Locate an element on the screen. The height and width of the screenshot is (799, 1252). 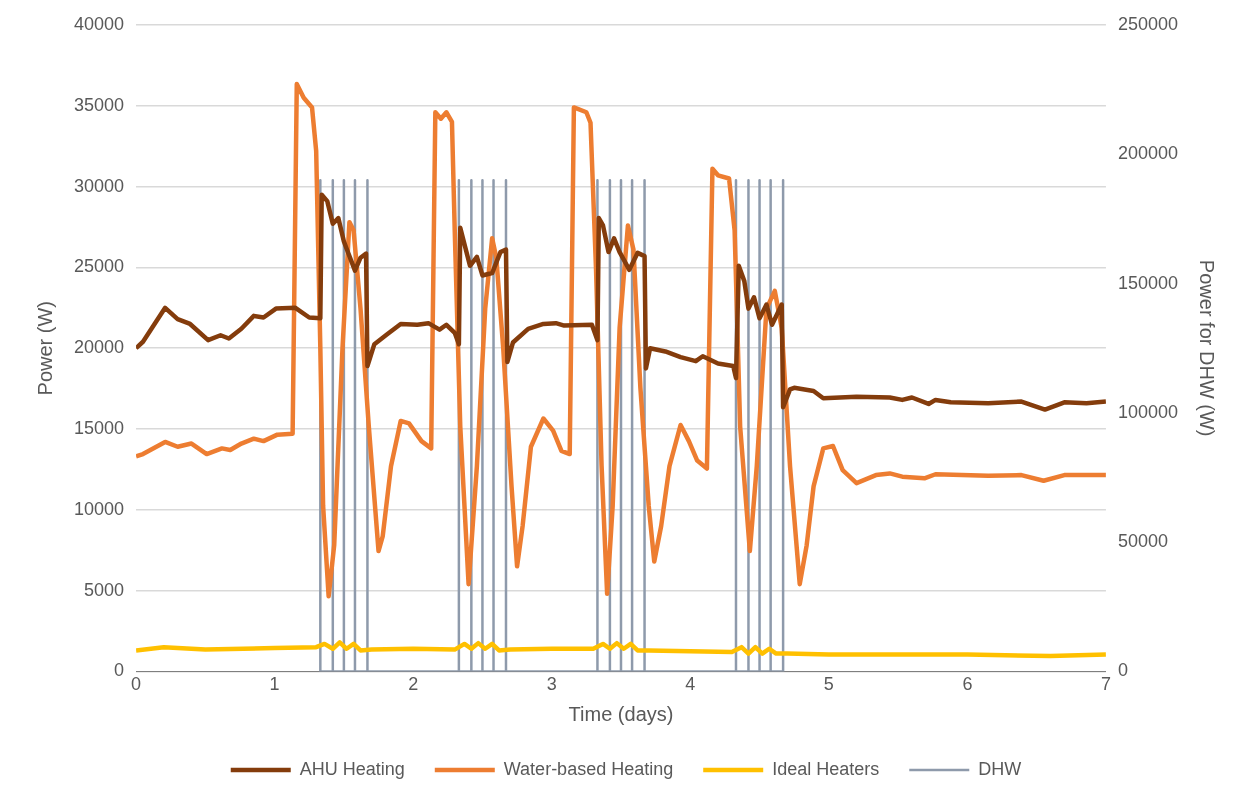
legend-label: Ideal Heaters is located at coordinates (826, 768).